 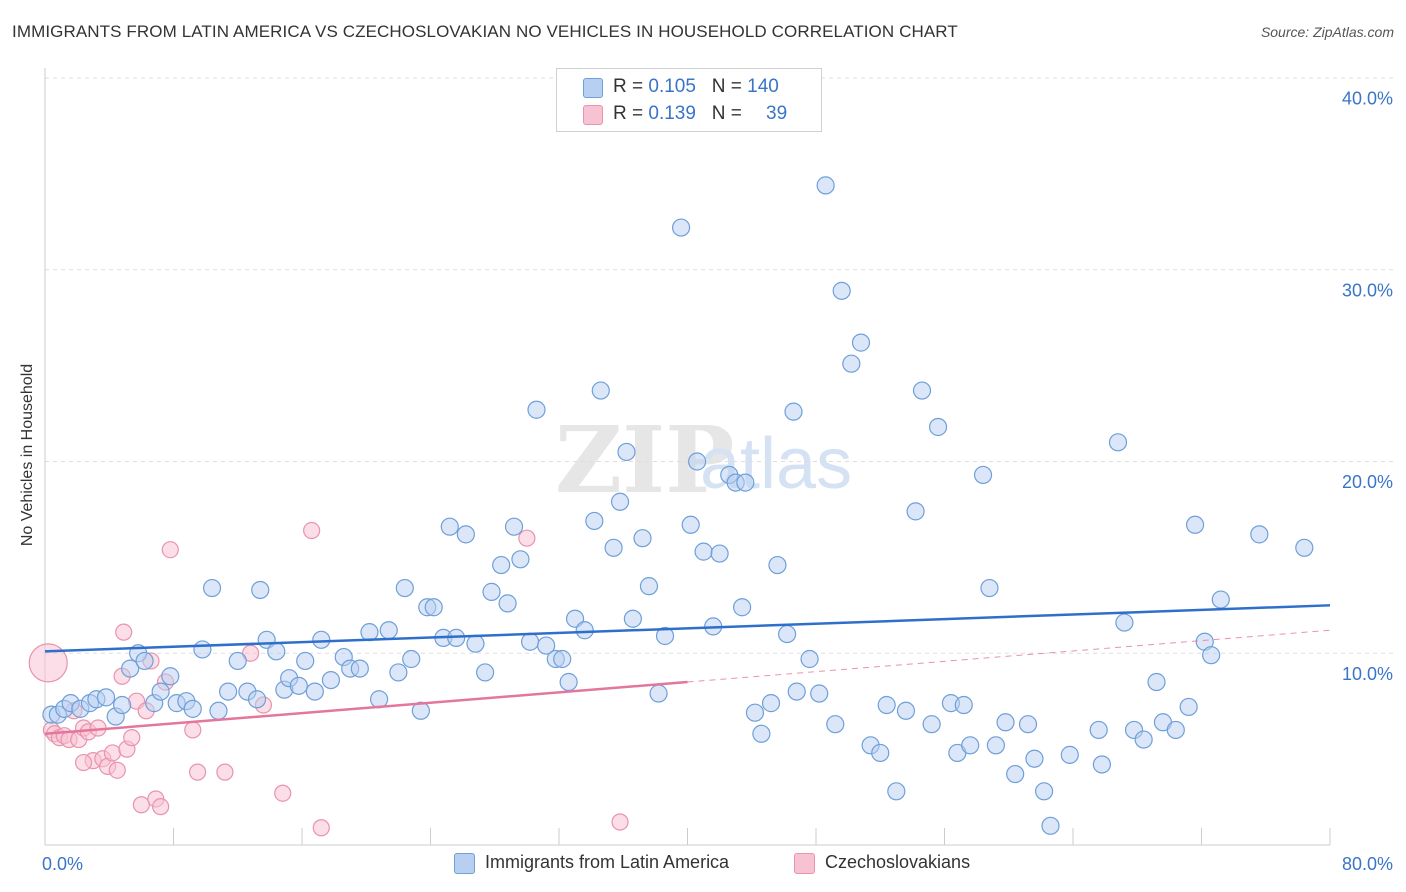 I want to click on legend-text: R = 0.105 N = 140, so click(x=696, y=87).